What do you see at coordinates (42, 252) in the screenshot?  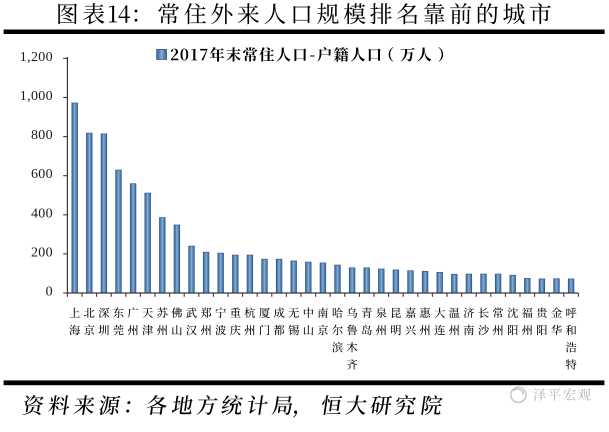 I see `svg-text: 200` at bounding box center [42, 252].